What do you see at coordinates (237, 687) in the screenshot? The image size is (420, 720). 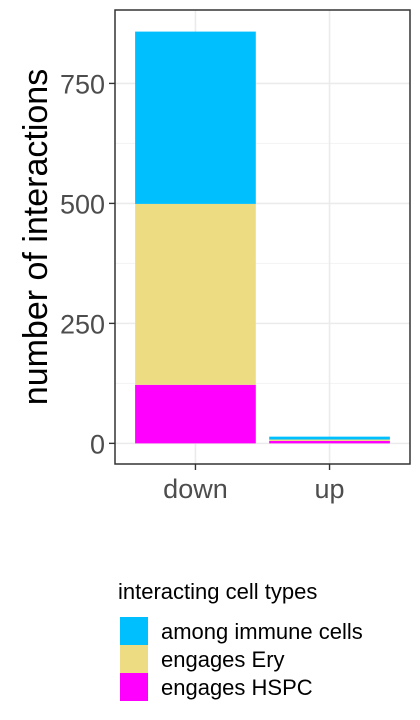 I see `legend-label: engages HSPC` at bounding box center [237, 687].